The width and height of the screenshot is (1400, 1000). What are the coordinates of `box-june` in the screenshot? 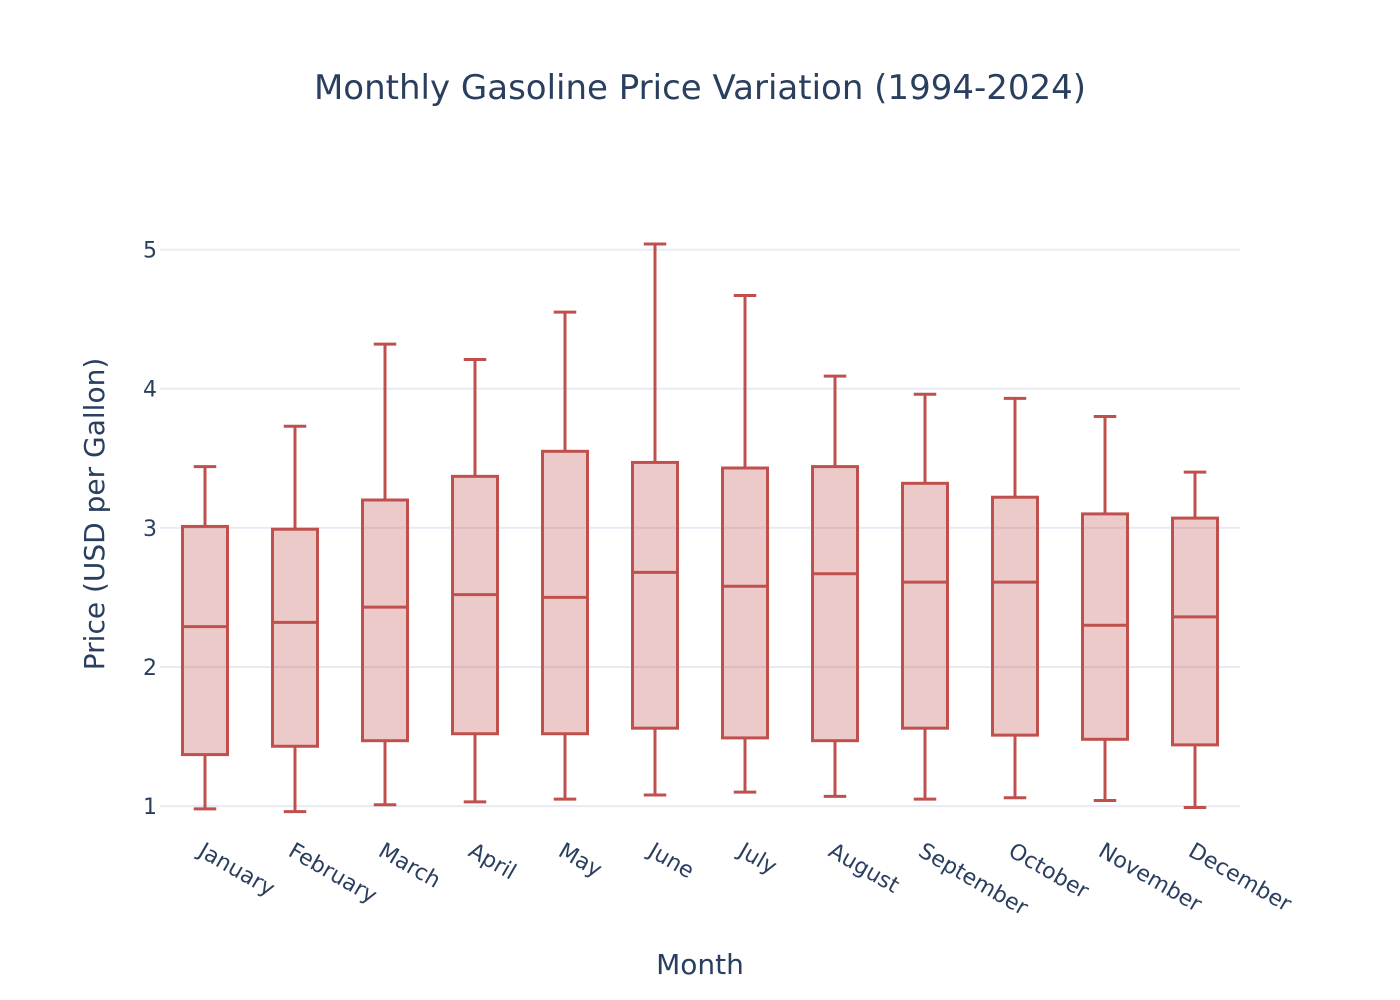 It's located at (655, 519).